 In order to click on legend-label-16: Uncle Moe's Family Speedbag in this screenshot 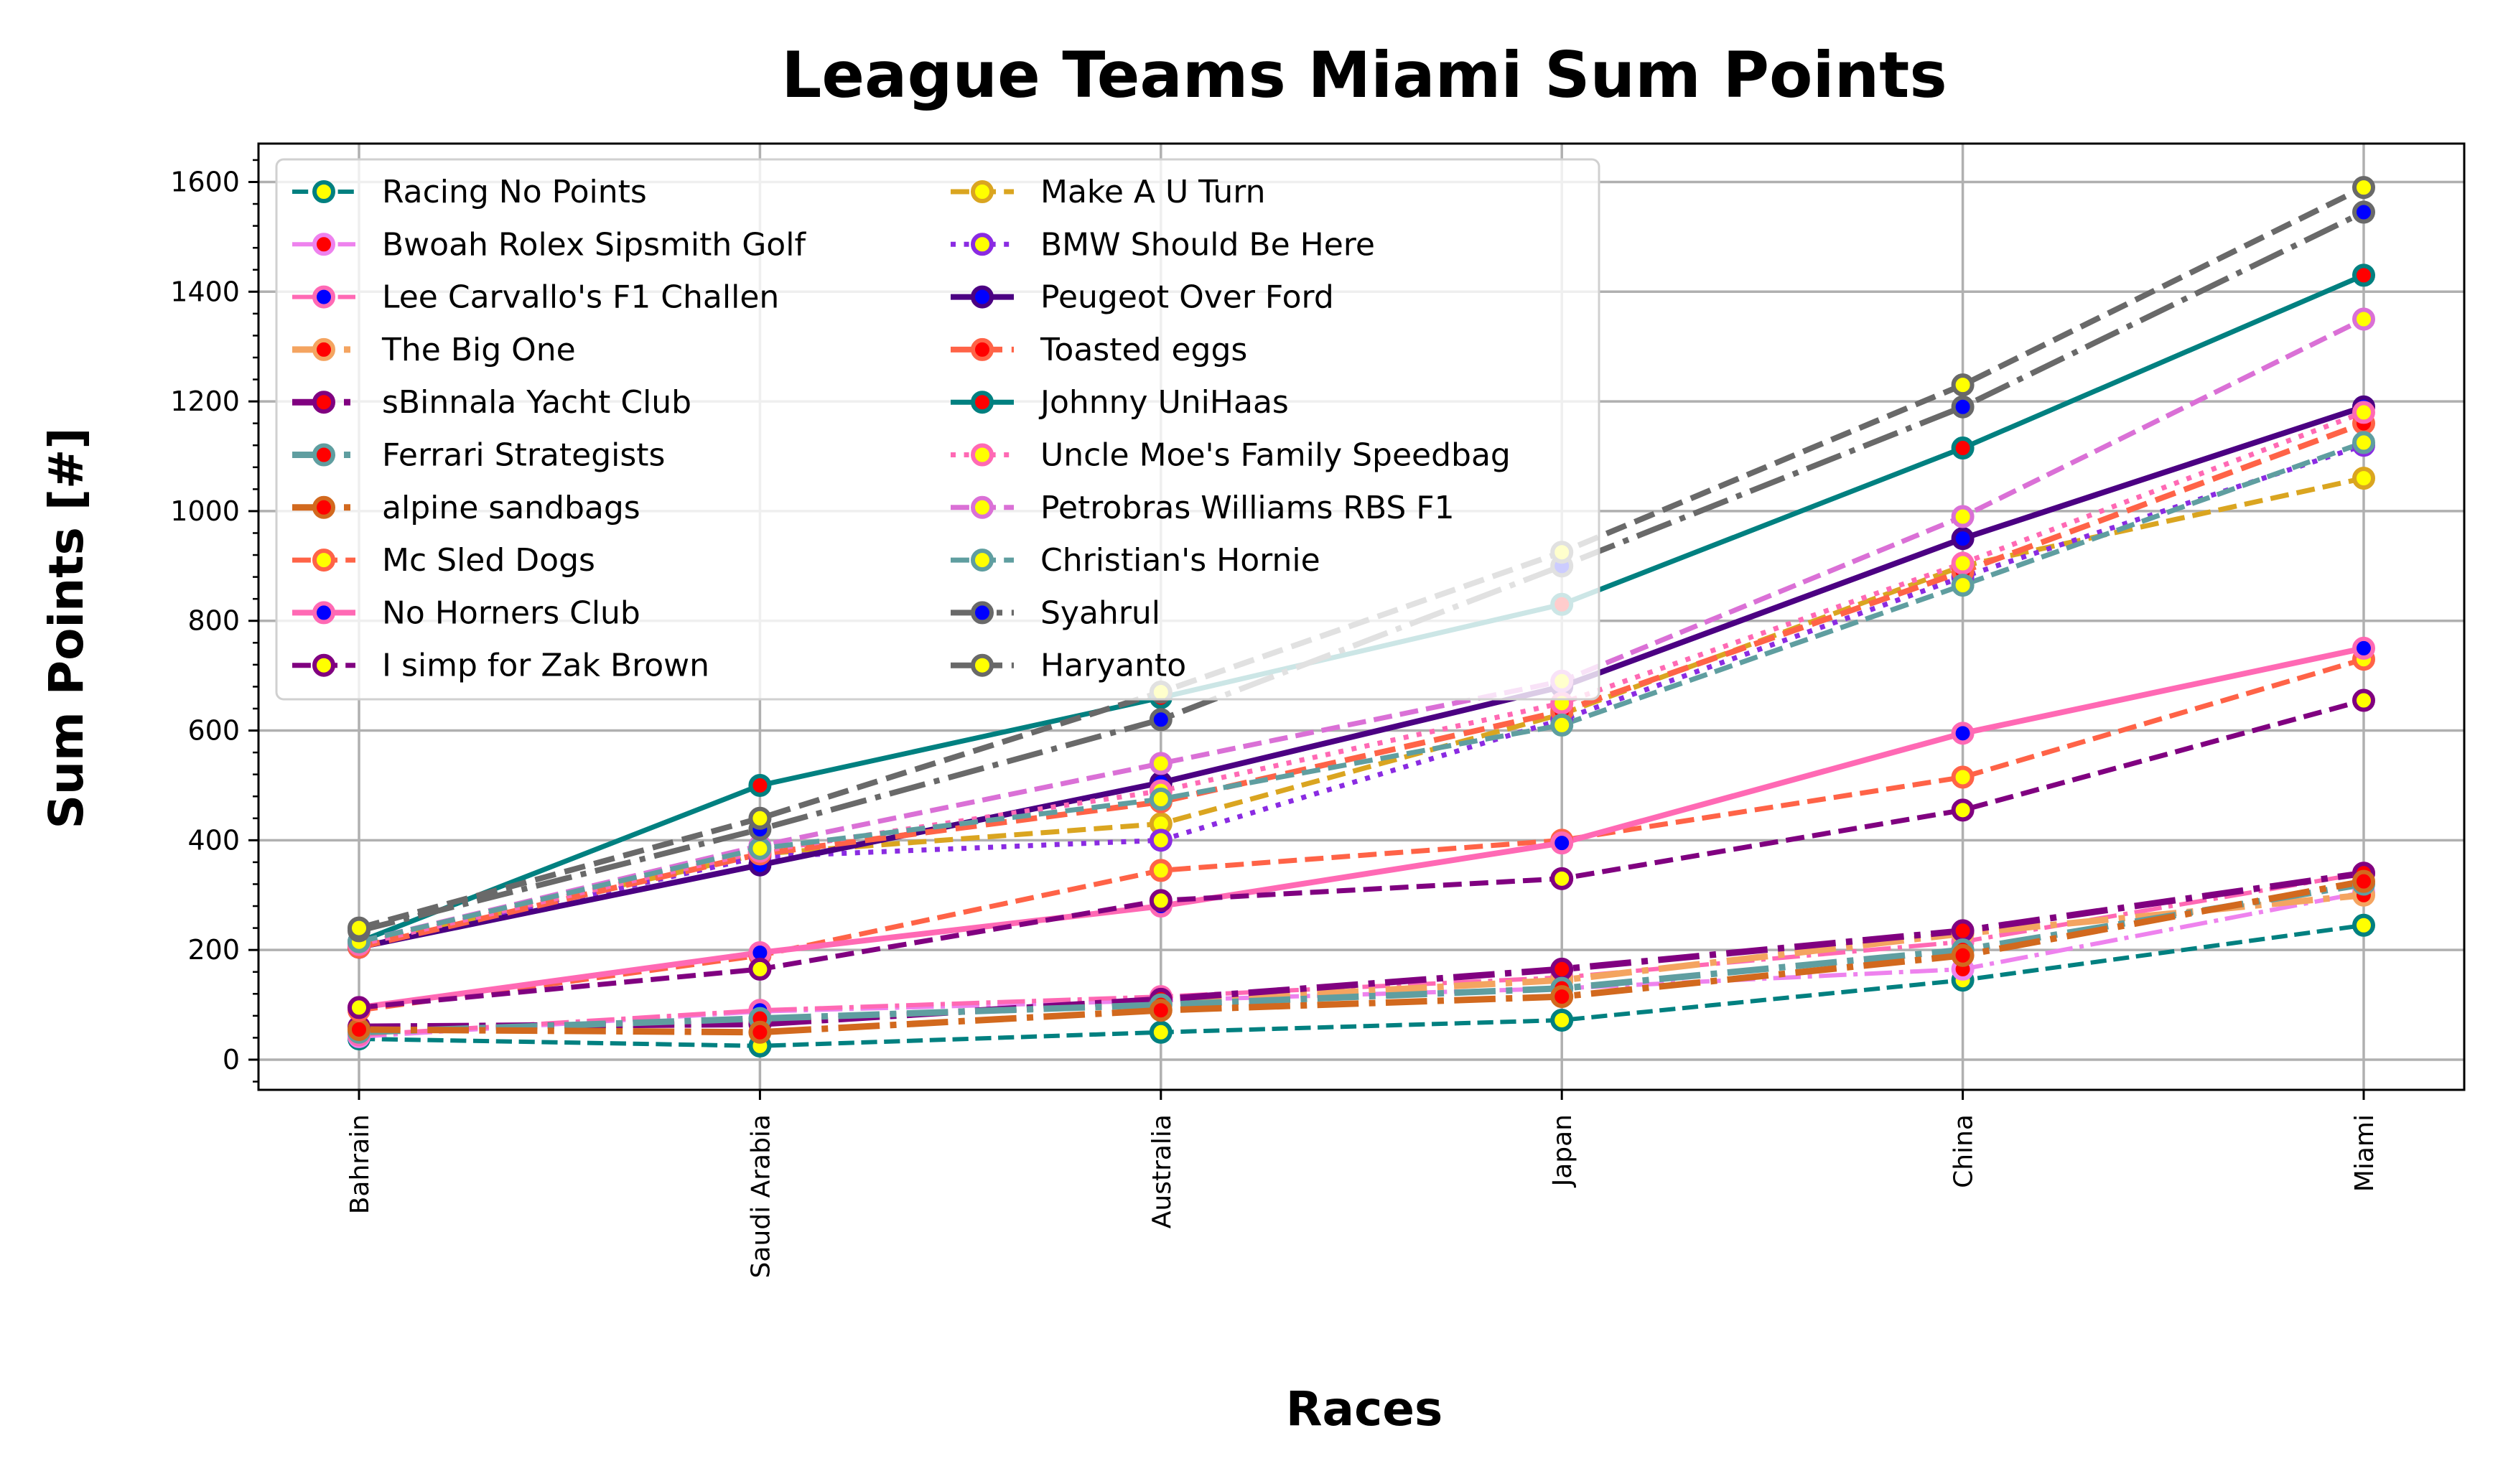, I will do `click(1275, 455)`.